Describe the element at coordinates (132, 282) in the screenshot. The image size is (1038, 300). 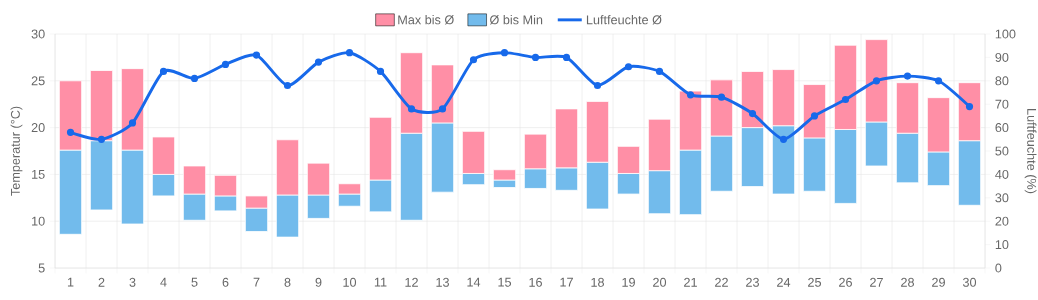
I see `x-tick-label: 3` at that location.